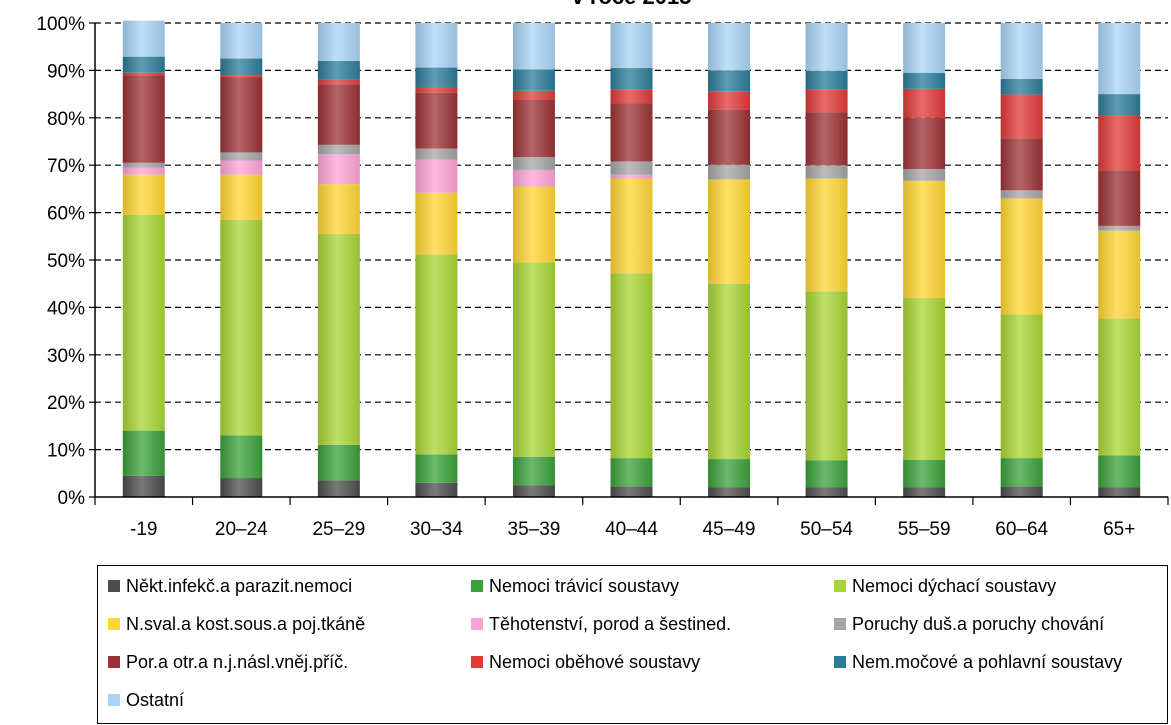 Image resolution: width=1171 pixels, height=725 pixels. I want to click on legend-item: Těhotenství, porod a šestined., so click(601, 624).